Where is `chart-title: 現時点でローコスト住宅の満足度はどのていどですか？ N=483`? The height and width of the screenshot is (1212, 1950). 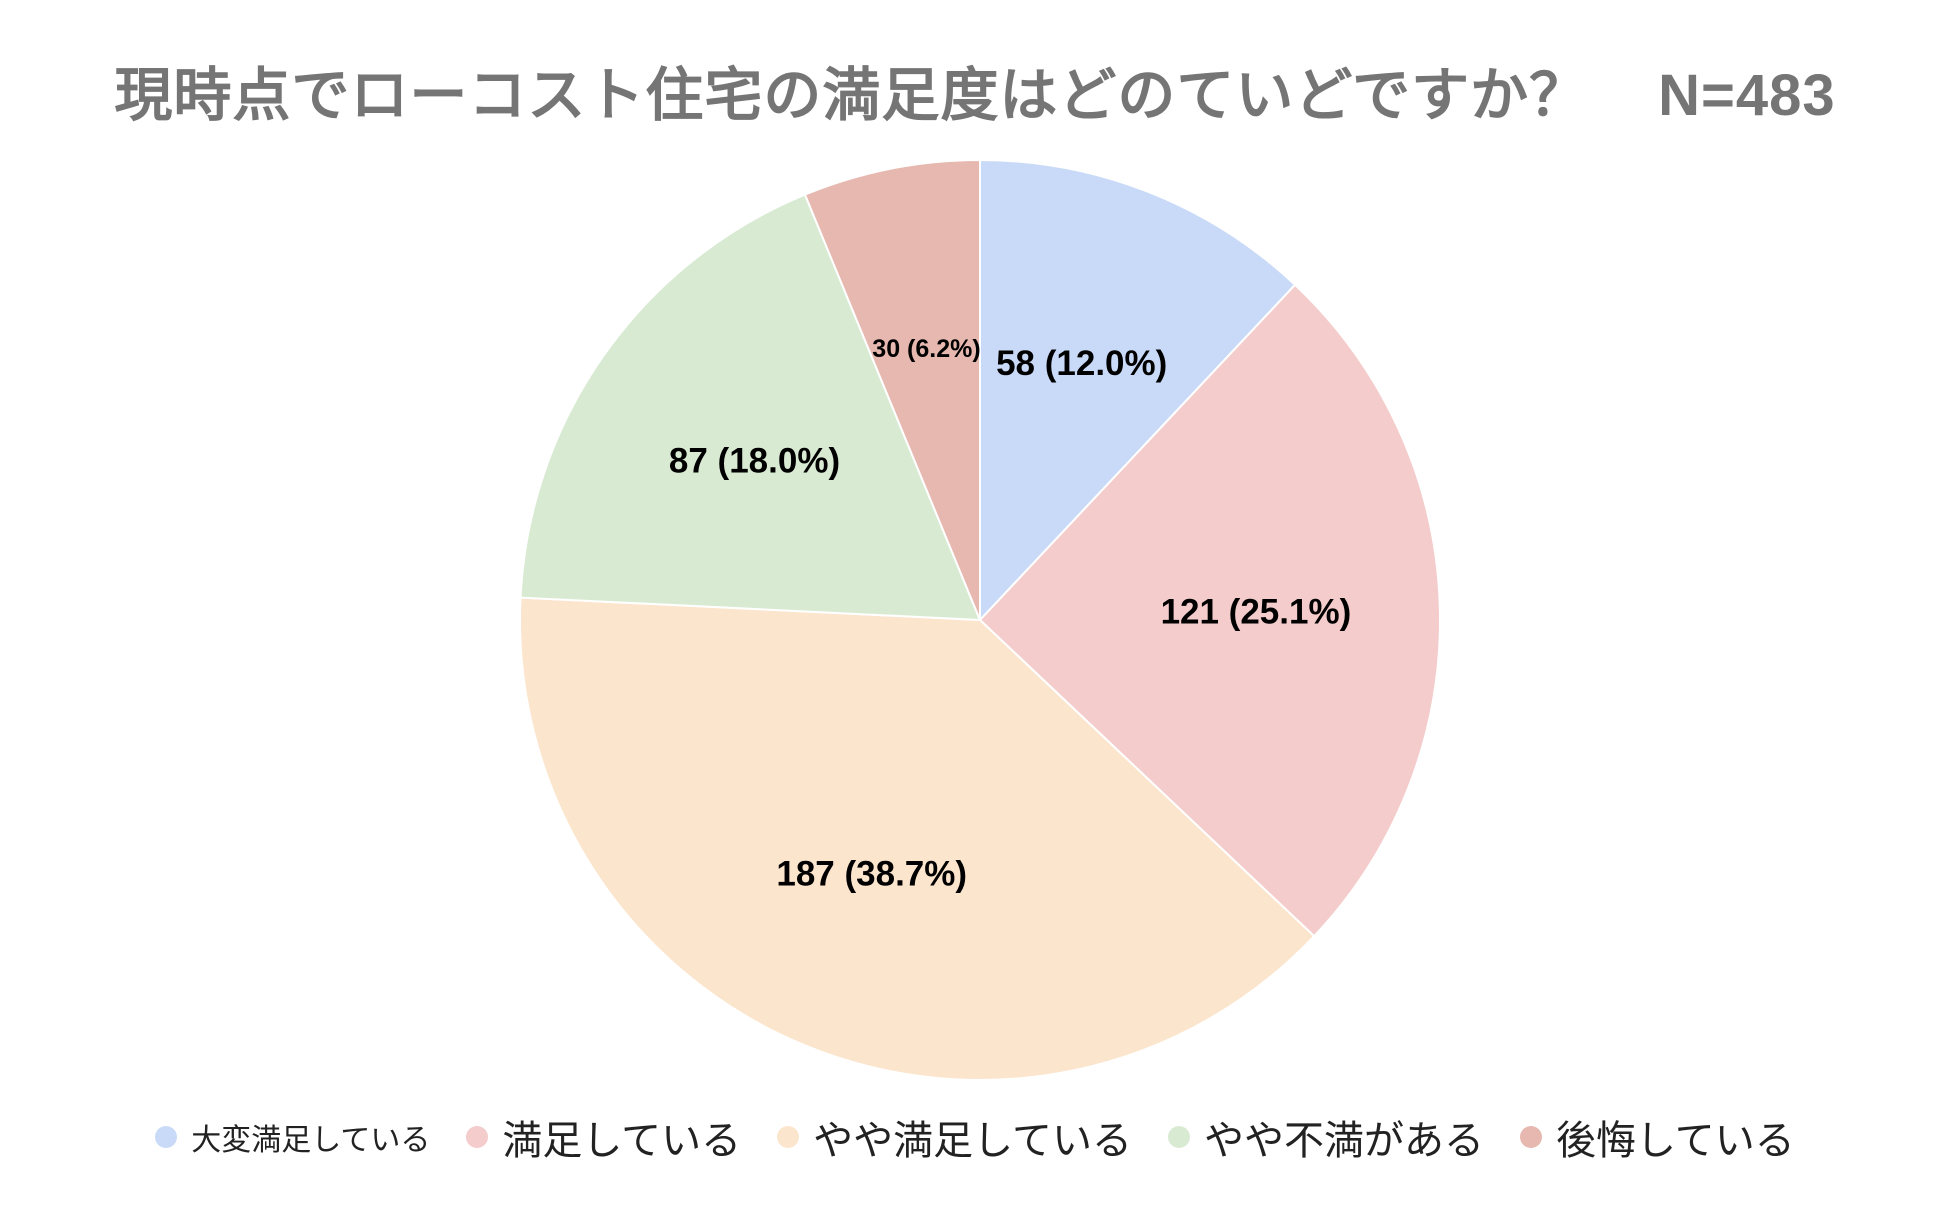 chart-title: 現時点でローコスト住宅の満足度はどのていどですか？ N=483 is located at coordinates (975, 90).